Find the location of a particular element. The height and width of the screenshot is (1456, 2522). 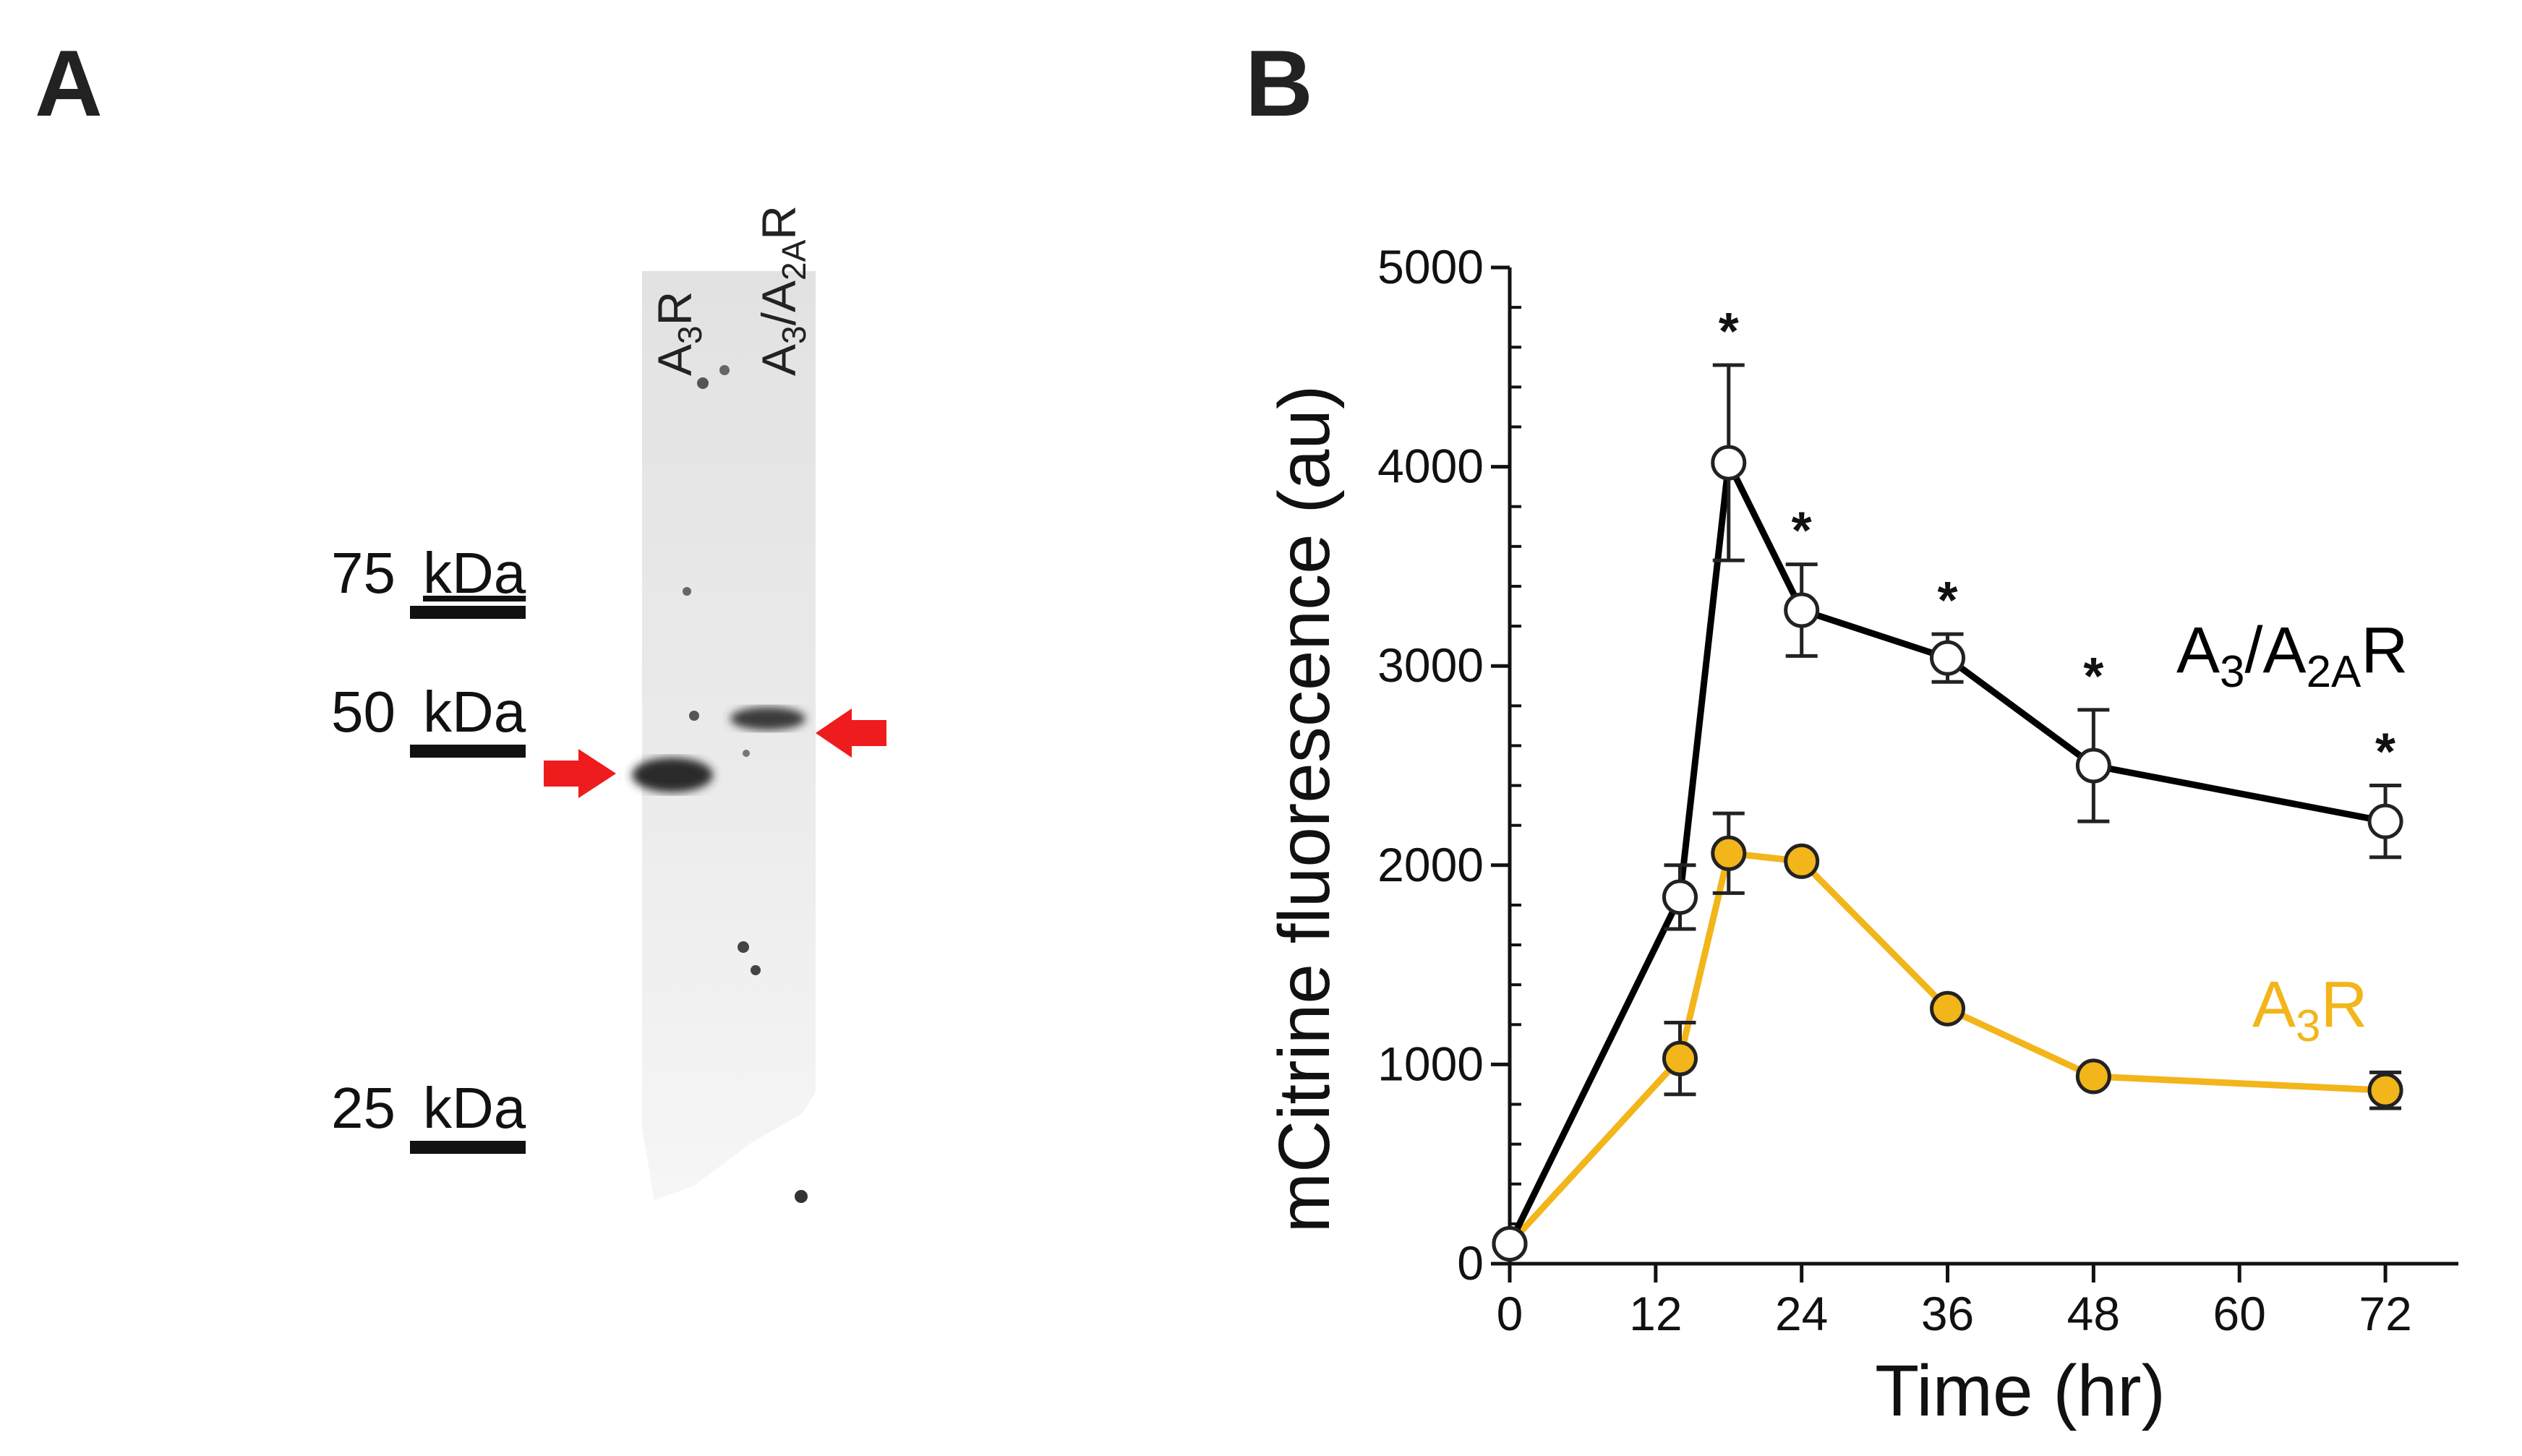

panel-a-letter: A is located at coordinates (69, 83).